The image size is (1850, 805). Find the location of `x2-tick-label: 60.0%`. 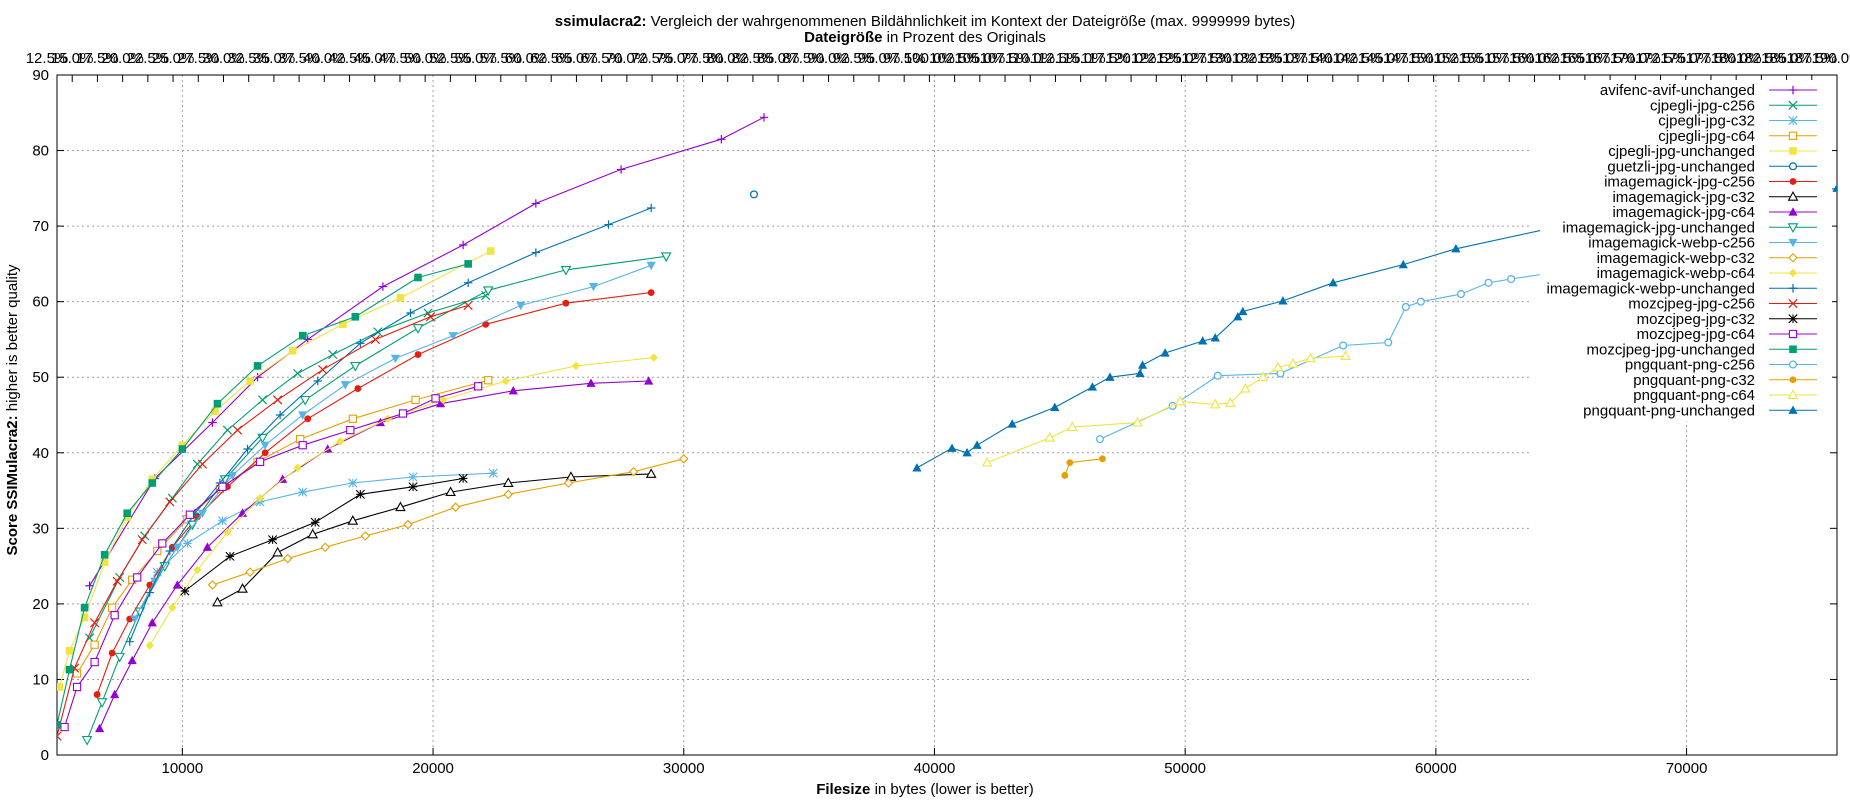

x2-tick-label: 60.0% is located at coordinates (526, 58).